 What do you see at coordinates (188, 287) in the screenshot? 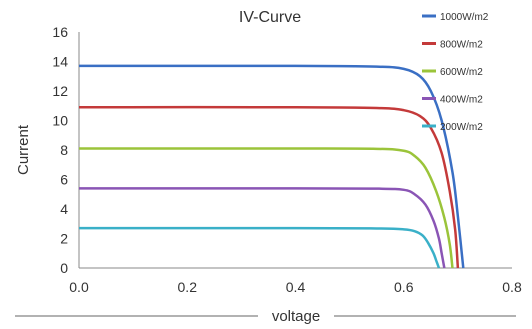
I see `x-tick-label: 0.2` at bounding box center [188, 287].